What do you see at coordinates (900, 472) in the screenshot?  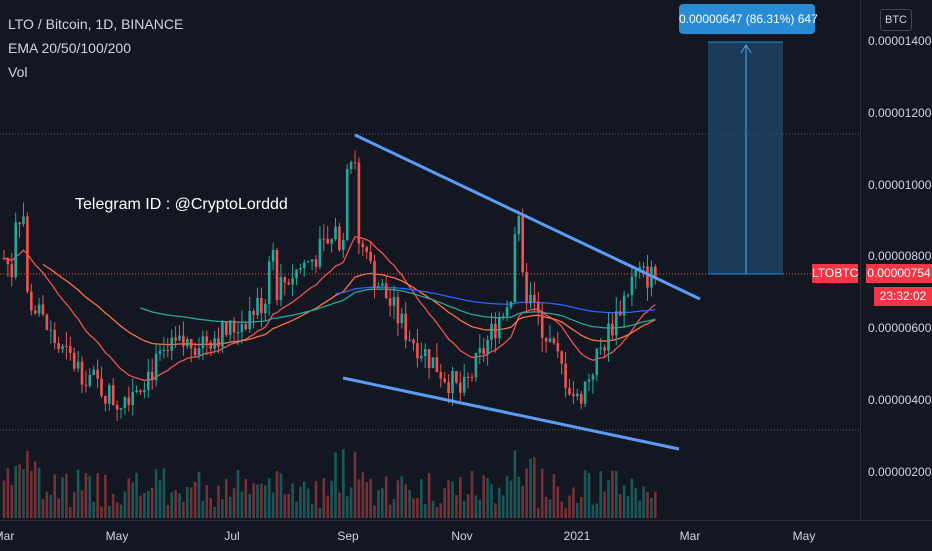 I see `y-tick-label: 0.00000200` at bounding box center [900, 472].